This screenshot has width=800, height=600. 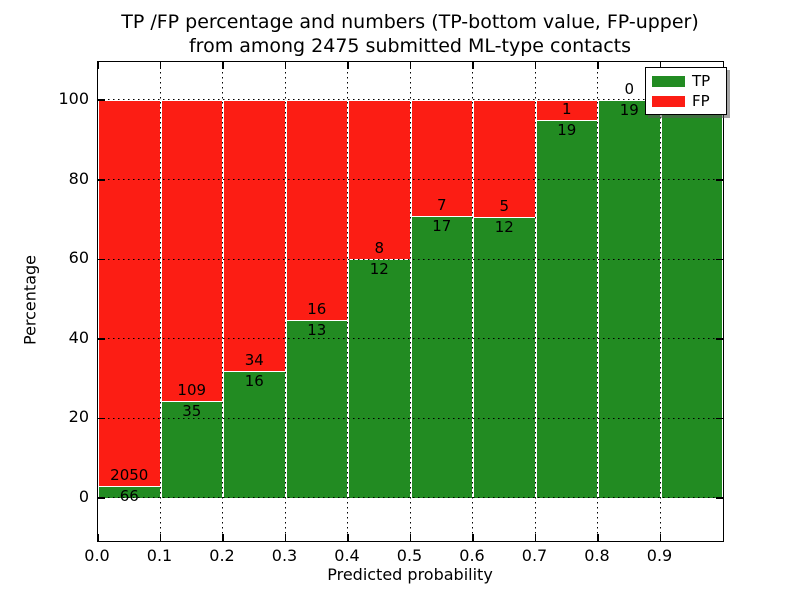 What do you see at coordinates (317, 308) in the screenshot?
I see `bar-label-fp: 16` at bounding box center [317, 308].